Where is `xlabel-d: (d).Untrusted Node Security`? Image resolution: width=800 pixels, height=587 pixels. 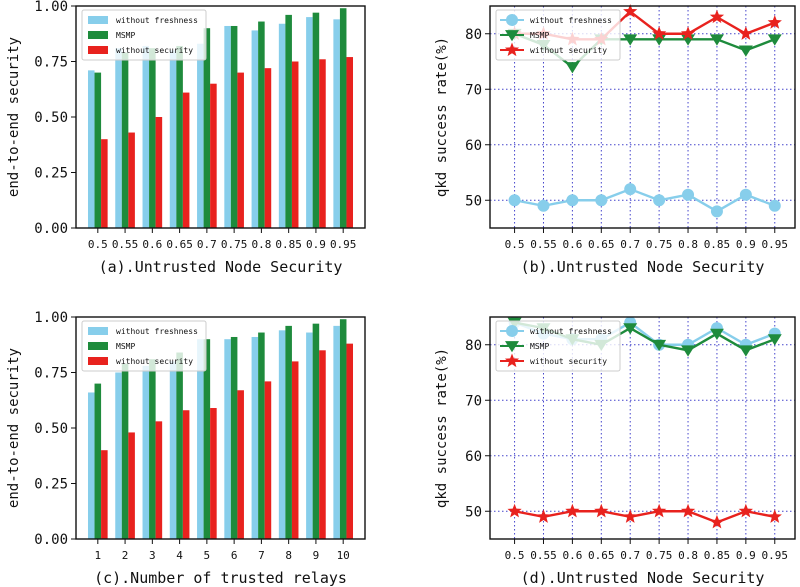
xlabel-d: (d).Untrusted Node Security is located at coordinates (643, 578).